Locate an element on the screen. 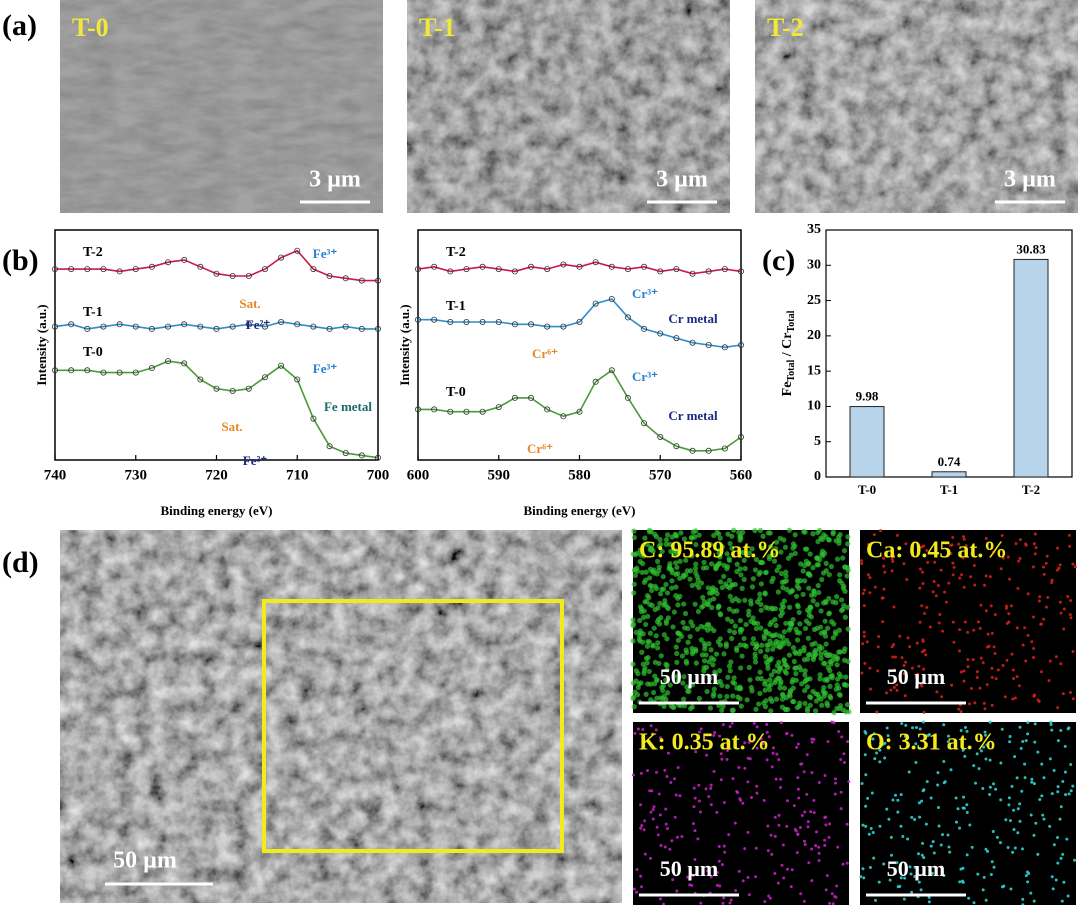  x-axis-label: Binding energy (eV) is located at coordinates (217, 510).